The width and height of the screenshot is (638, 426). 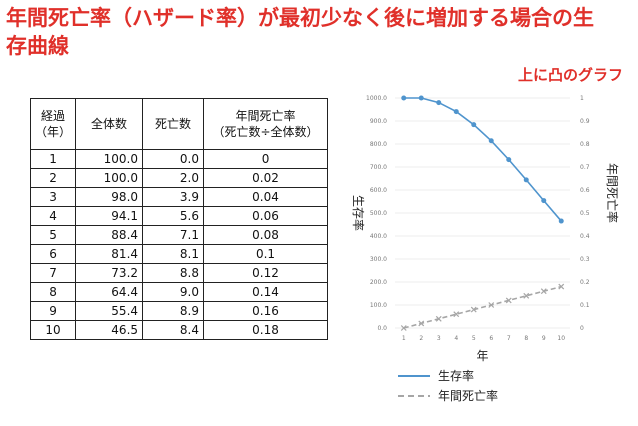 I want to click on table-cell: 1, so click(x=53, y=159).